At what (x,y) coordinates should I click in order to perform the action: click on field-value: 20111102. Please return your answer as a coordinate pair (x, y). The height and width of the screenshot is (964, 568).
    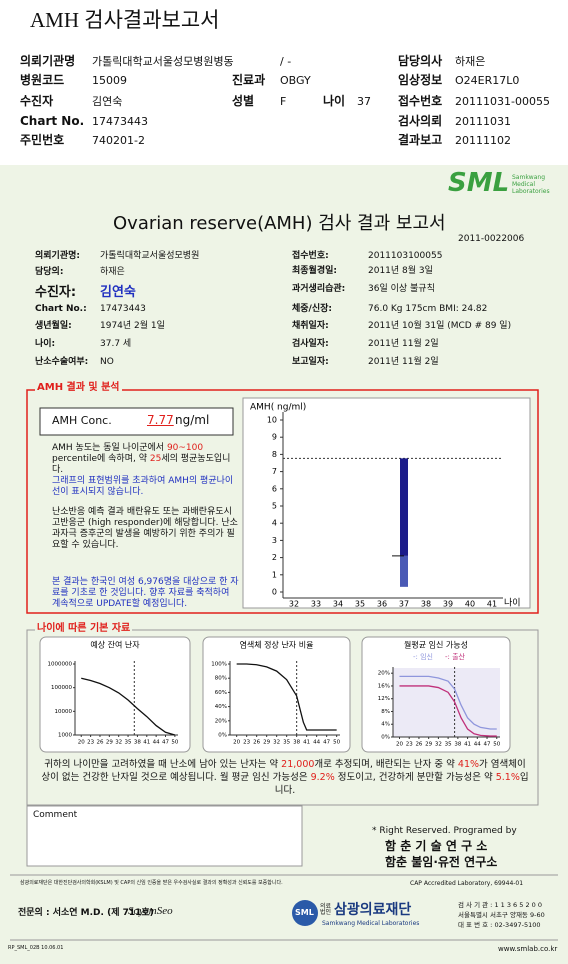
    Looking at the image, I should click on (483, 140).